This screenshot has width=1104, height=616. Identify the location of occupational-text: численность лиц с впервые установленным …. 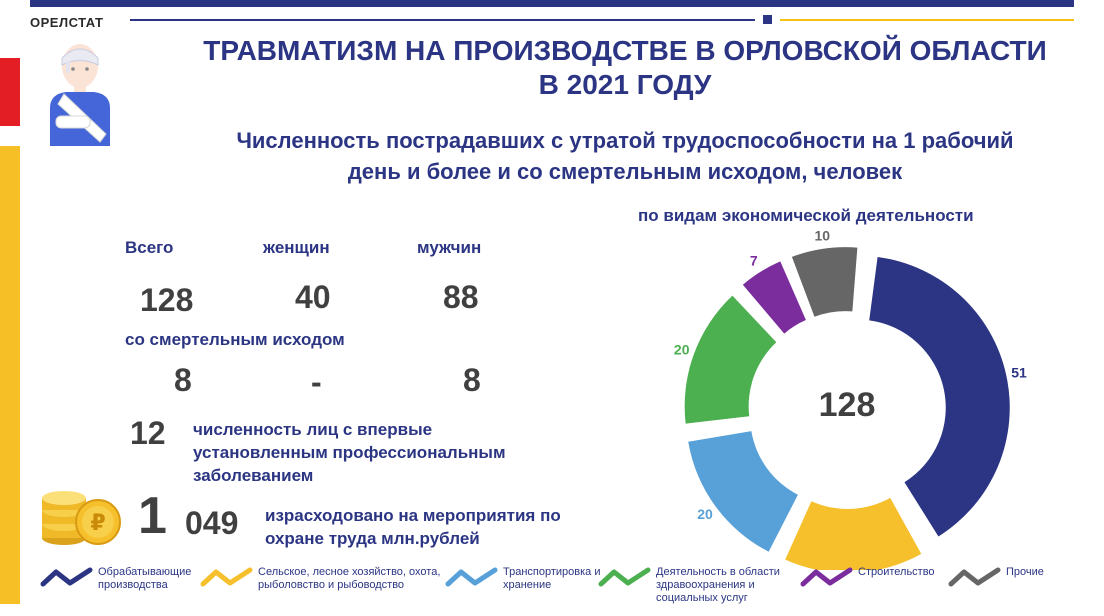
(349, 452).